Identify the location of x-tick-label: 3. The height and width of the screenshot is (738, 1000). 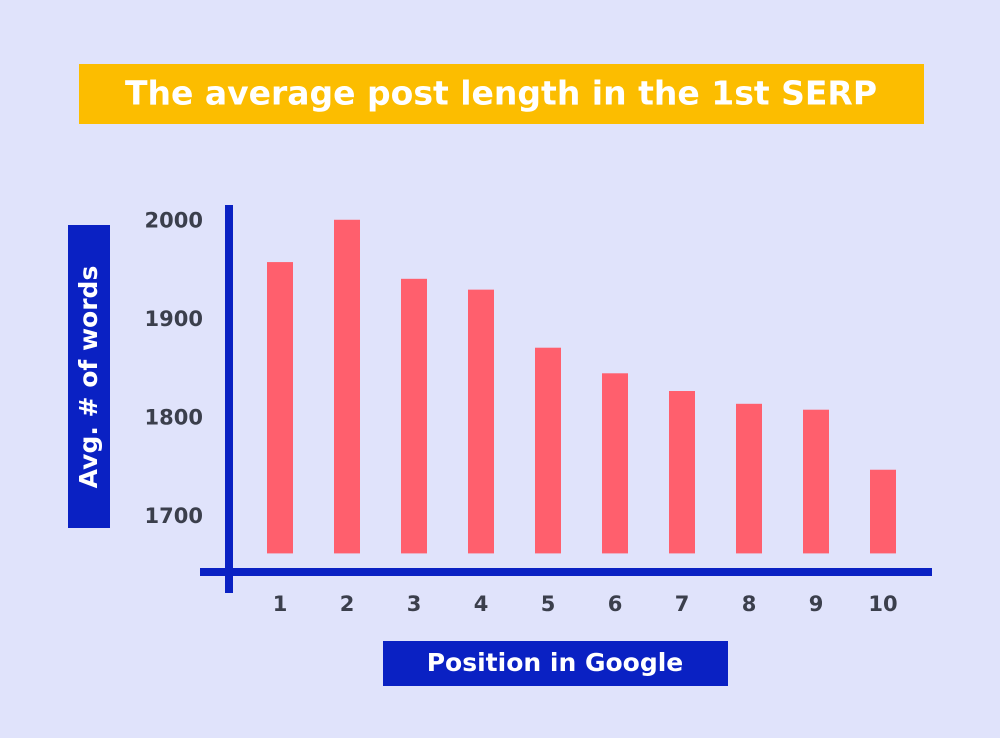
(414, 604).